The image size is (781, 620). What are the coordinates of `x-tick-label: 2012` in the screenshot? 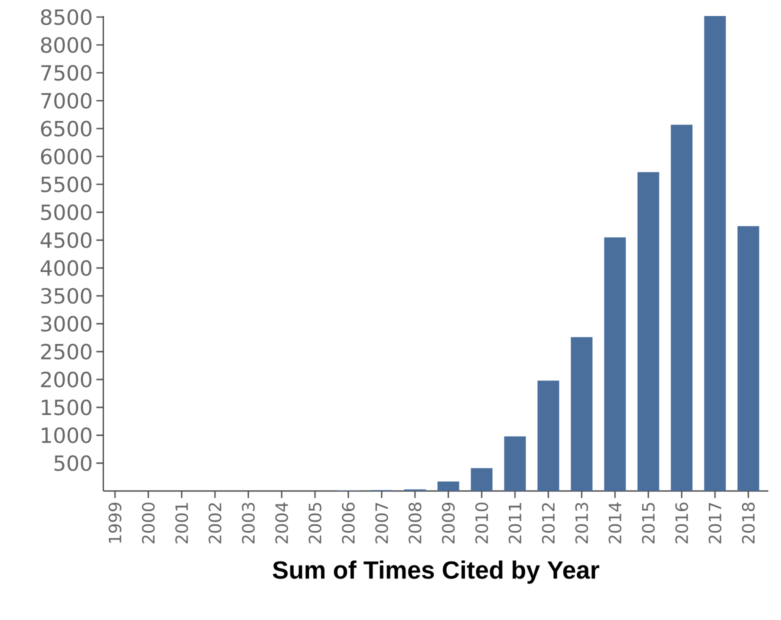 It's located at (548, 523).